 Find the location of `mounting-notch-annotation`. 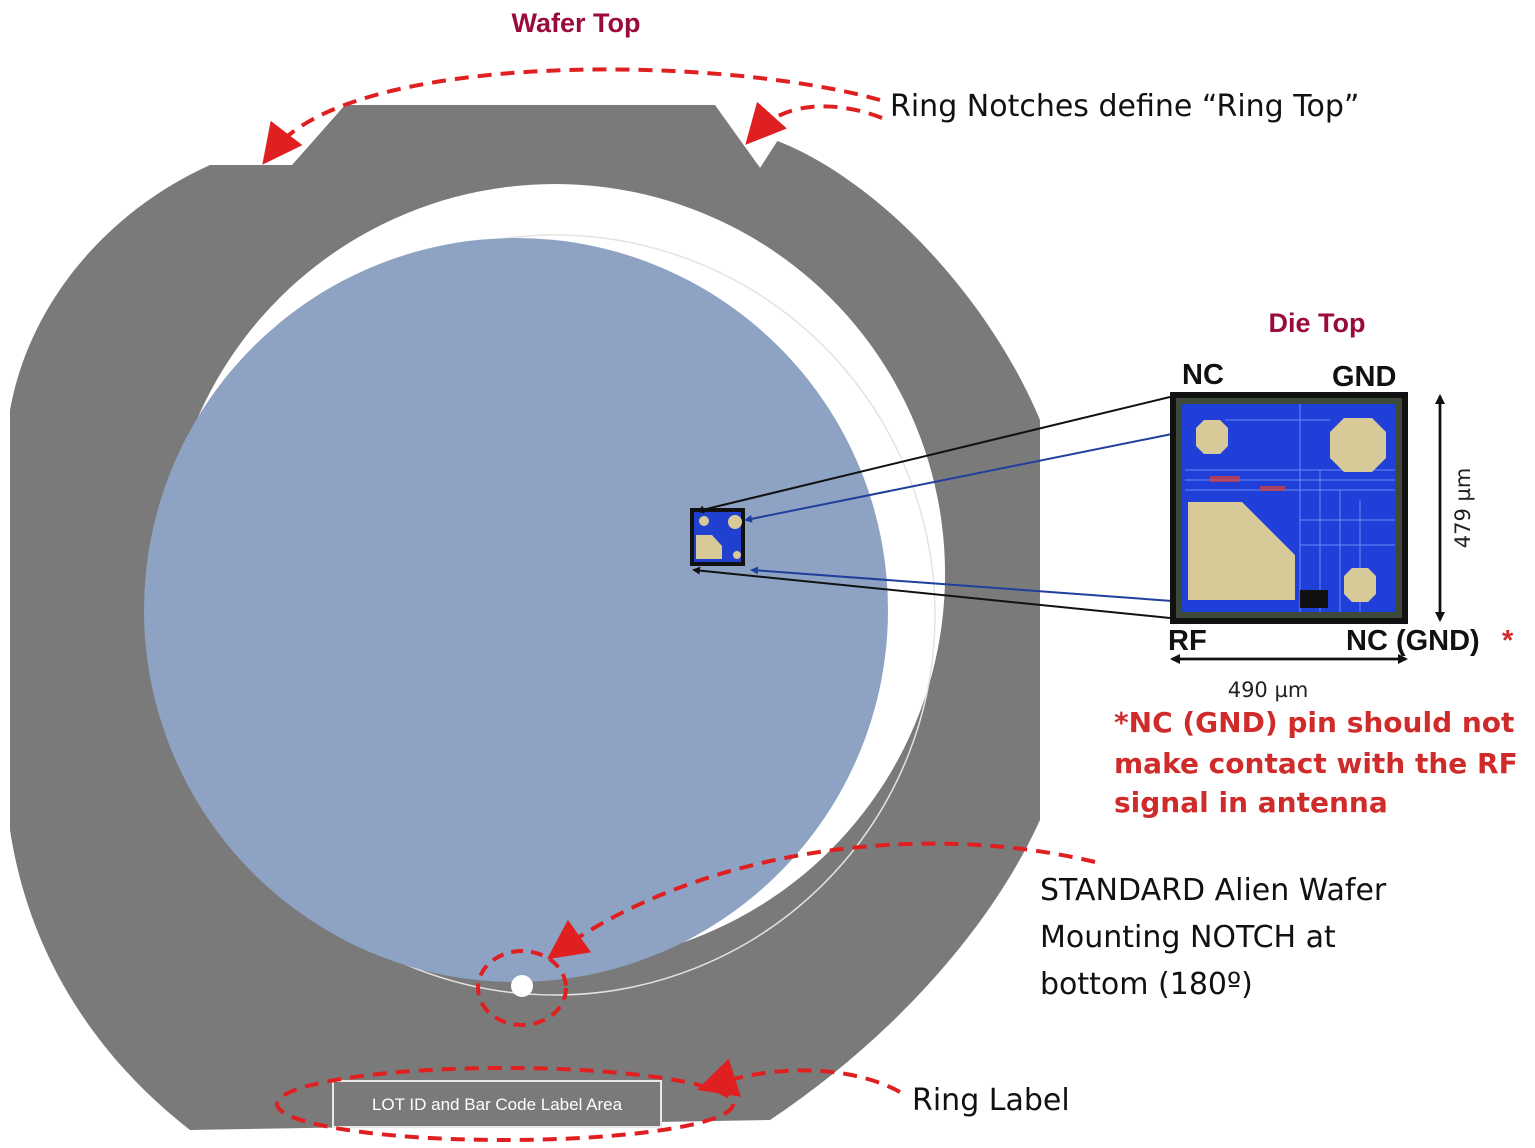

mounting-notch-annotation is located at coordinates (786, 934).